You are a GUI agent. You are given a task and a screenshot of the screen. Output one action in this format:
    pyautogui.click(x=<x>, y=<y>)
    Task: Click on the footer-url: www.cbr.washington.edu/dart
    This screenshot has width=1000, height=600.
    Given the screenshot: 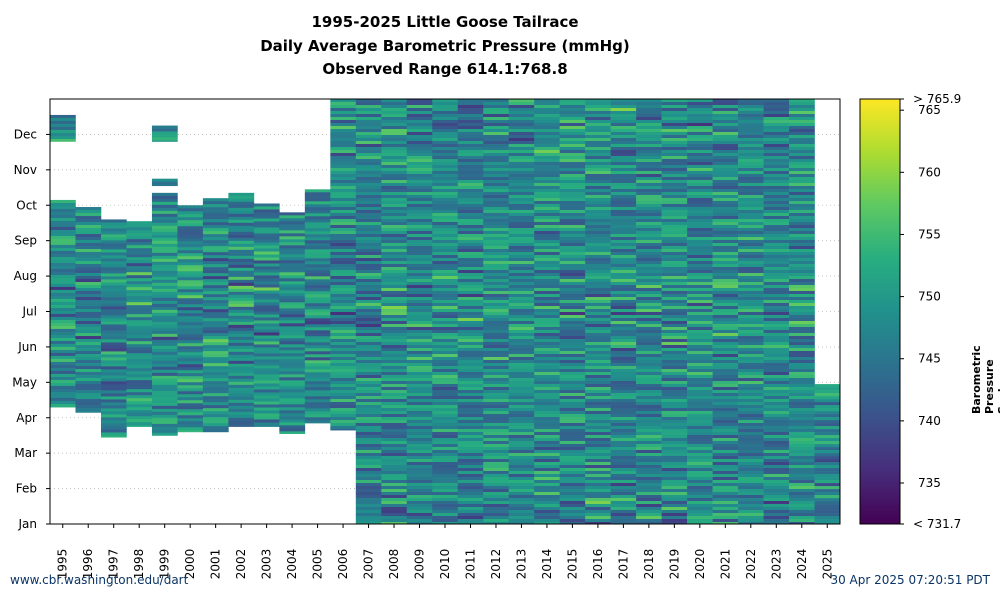 What is the action you would take?
    pyautogui.click(x=99, y=580)
    